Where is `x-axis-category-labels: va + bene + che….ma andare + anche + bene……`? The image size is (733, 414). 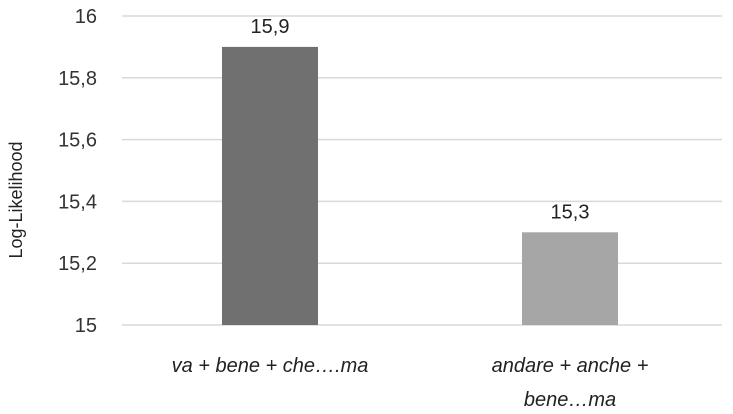
x-axis-category-labels: va + bene + che….ma andare + anche + bene…… is located at coordinates (410, 383).